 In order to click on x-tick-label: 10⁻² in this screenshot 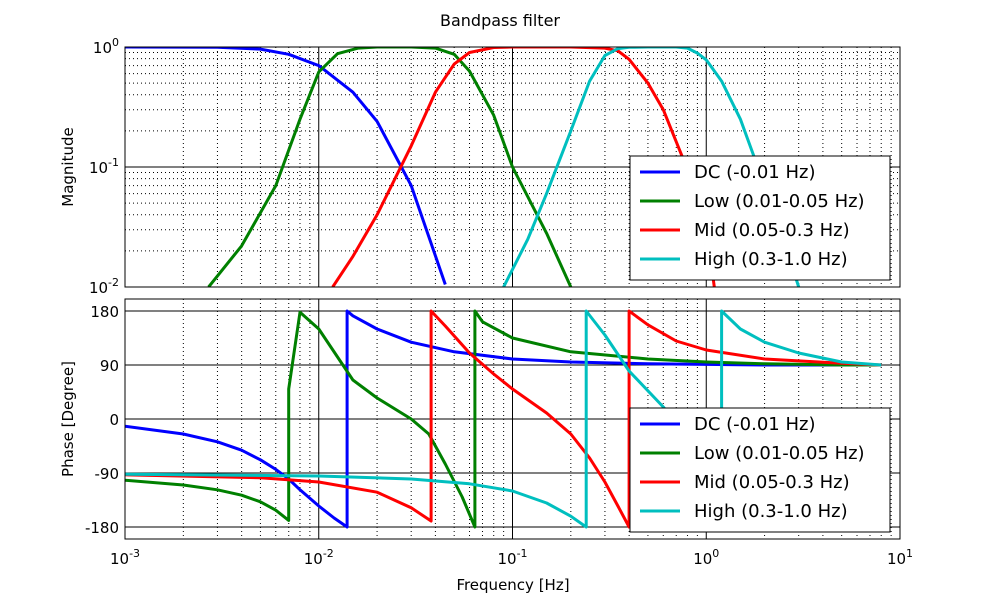, I will do `click(319, 557)`.